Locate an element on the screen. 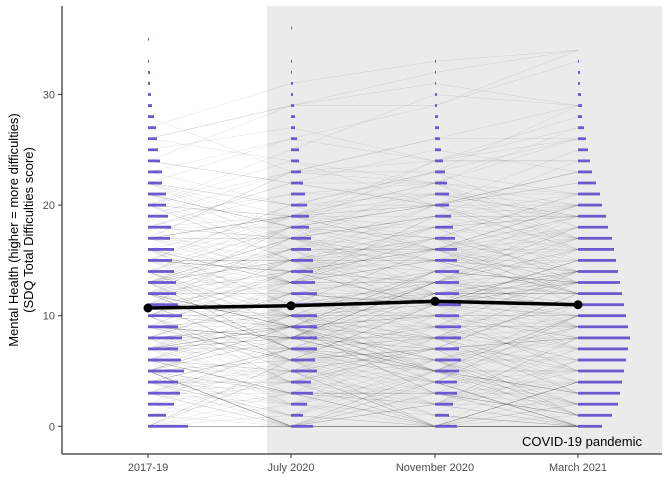 The image size is (672, 480). y-axis-title-line2: (SDQ Total Difficulties score) is located at coordinates (28, 230).